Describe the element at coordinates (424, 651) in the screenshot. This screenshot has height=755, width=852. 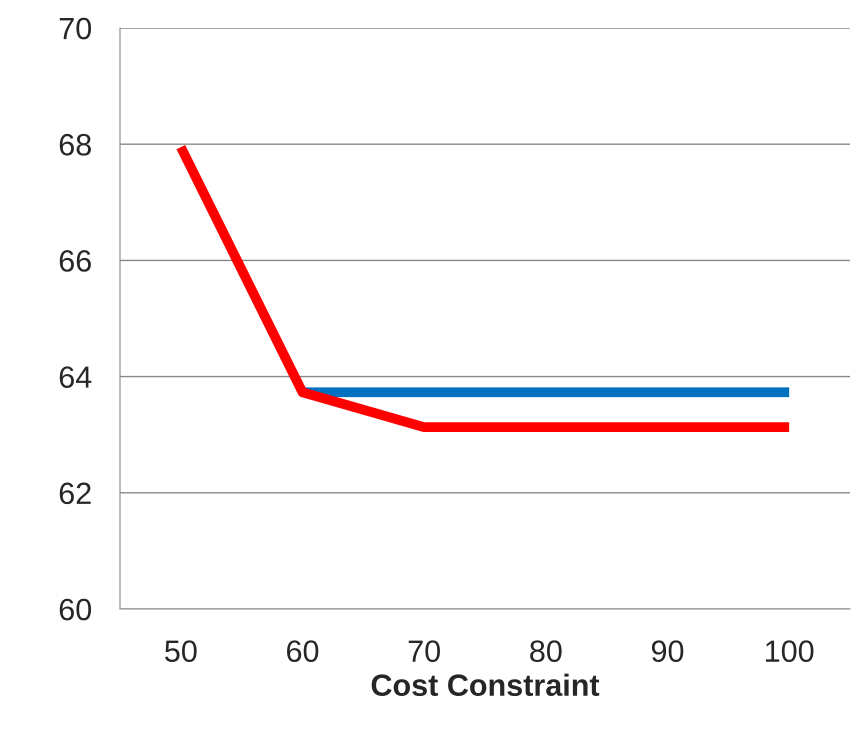
I see `x-tick-label: 70` at that location.